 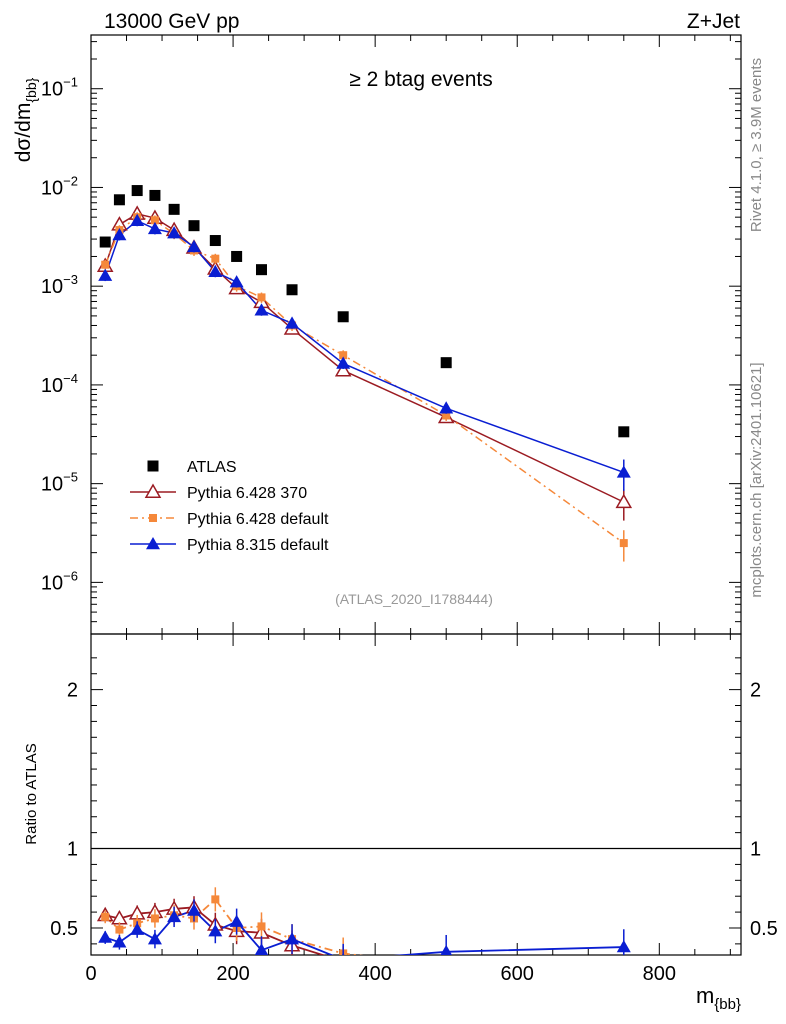 What do you see at coordinates (70, 378) in the screenshot?
I see `y-tick-exponent: −4` at bounding box center [70, 378].